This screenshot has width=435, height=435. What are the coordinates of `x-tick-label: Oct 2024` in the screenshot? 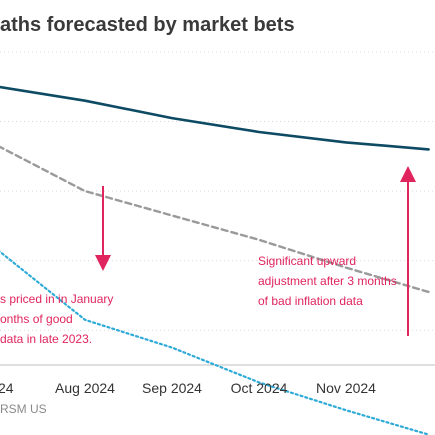 It's located at (259, 388).